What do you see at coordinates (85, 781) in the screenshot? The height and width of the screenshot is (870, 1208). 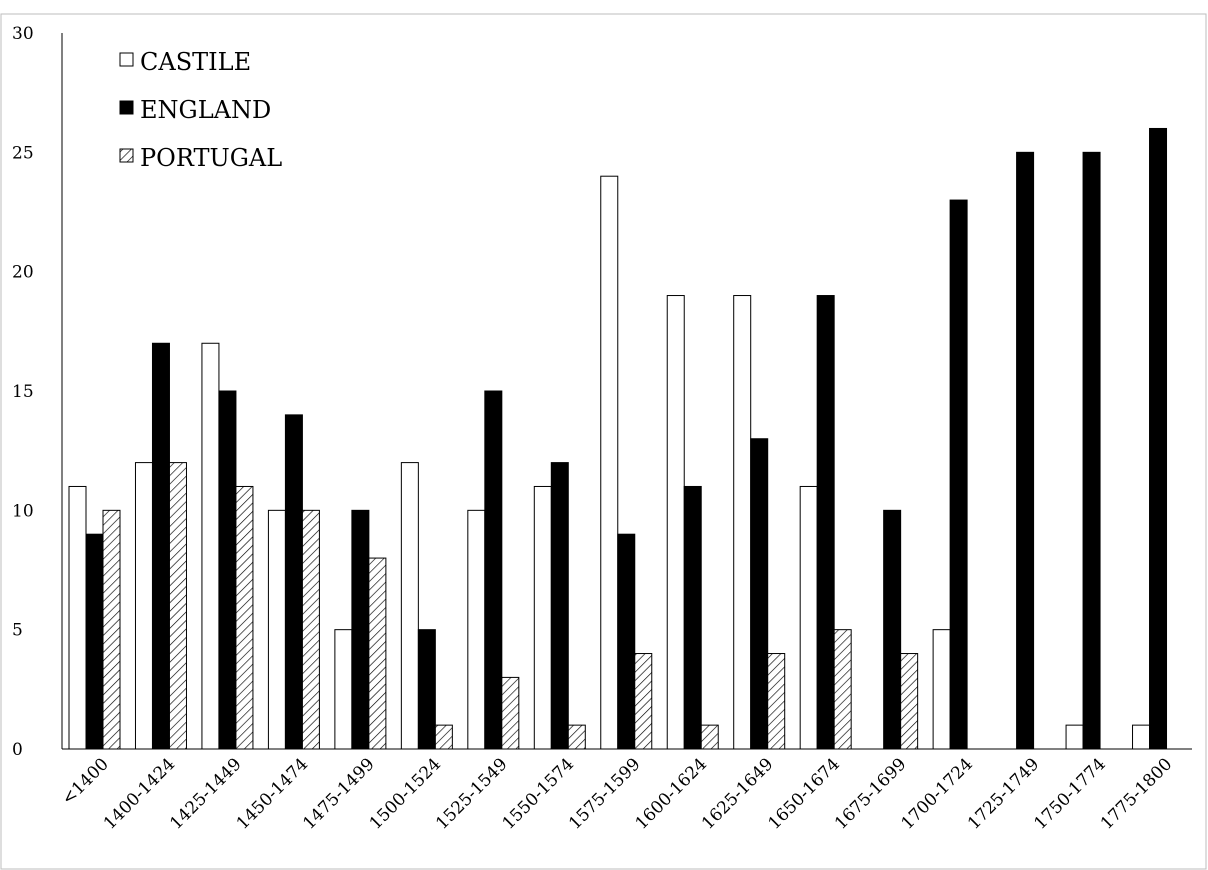 I see `x-tick-label: <1400` at bounding box center [85, 781].